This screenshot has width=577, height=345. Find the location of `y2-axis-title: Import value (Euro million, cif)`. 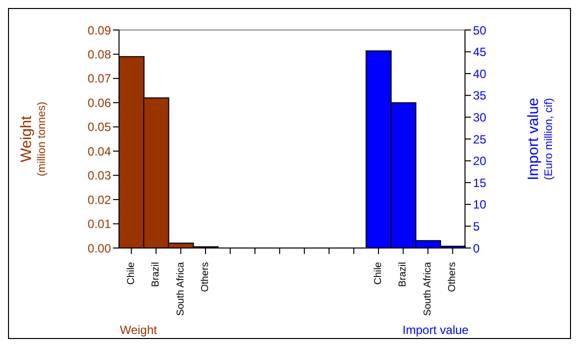

y2-axis-title: Import value (Euro million, cif) is located at coordinates (540, 139).